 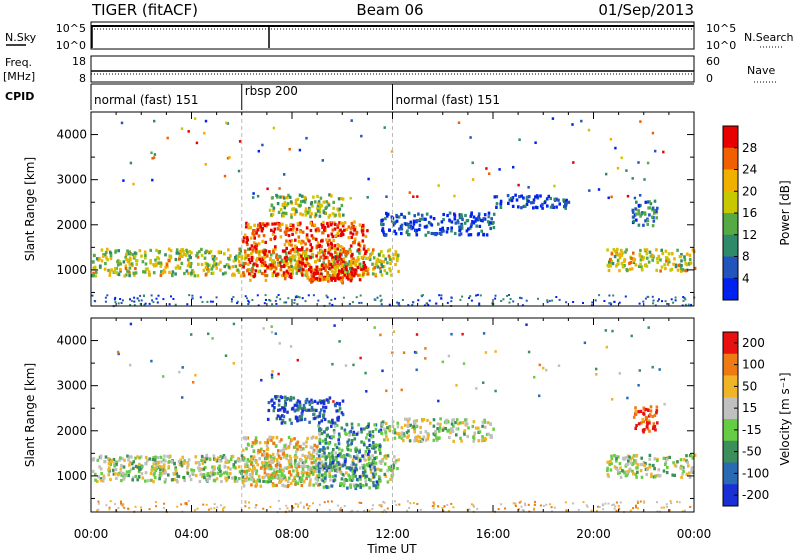 I want to click on colorbar-segment, so click(x=730, y=495).